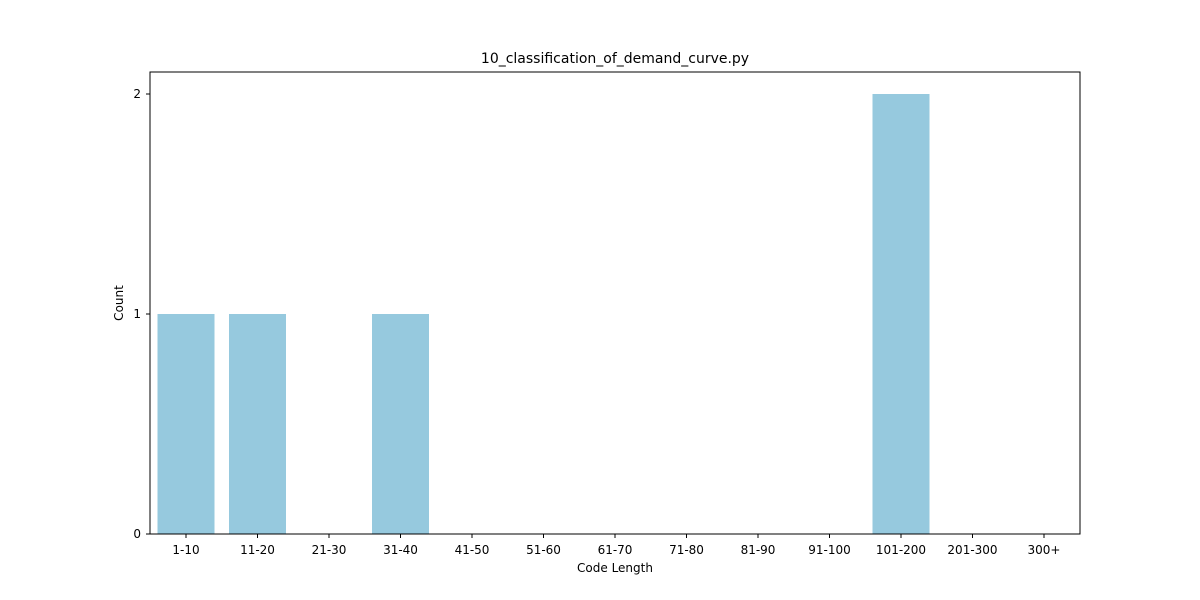 Image resolution: width=1200 pixels, height=600 pixels. What do you see at coordinates (829, 550) in the screenshot?
I see `x-tick-label-91-100: 91-100` at bounding box center [829, 550].